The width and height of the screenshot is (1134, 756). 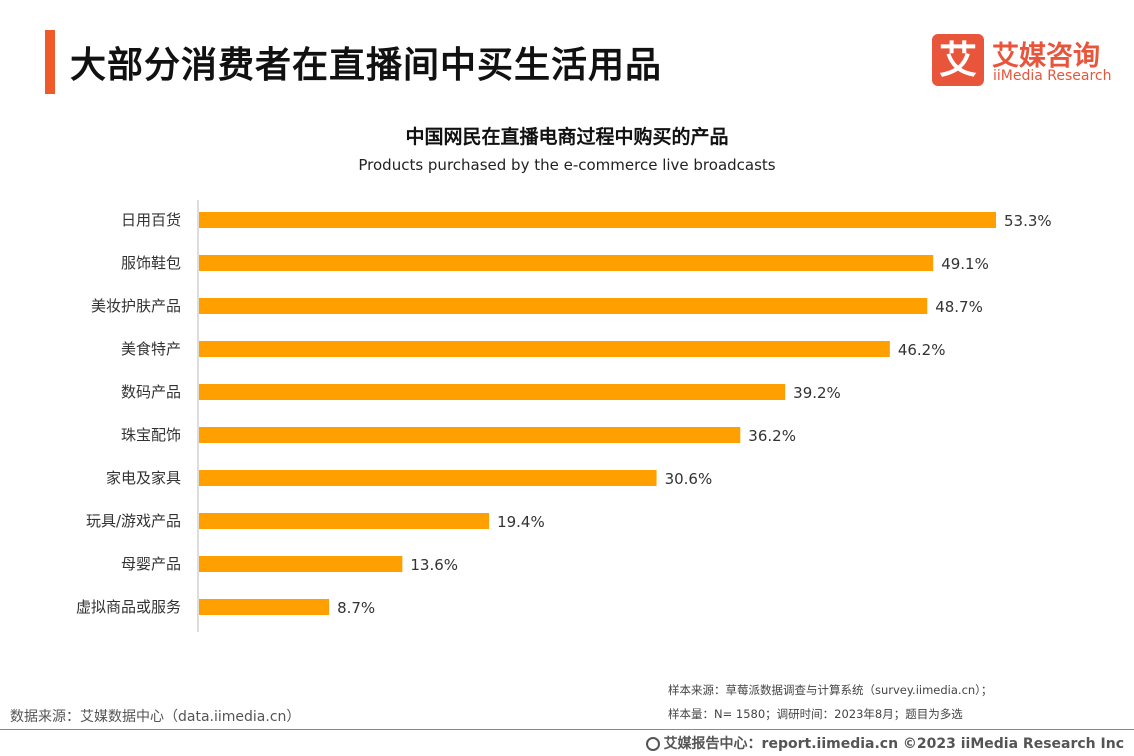 What do you see at coordinates (128, 607) in the screenshot?
I see `category-label: 虚拟商品或服务` at bounding box center [128, 607].